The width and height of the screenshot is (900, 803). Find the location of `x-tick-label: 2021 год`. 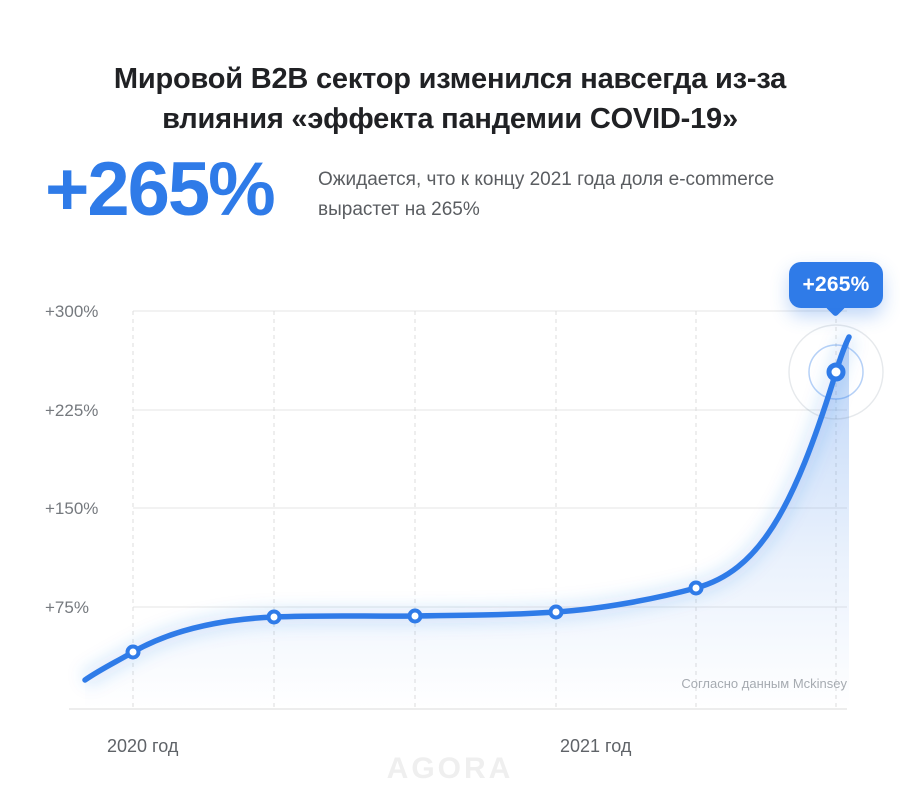

x-tick-label: 2021 год is located at coordinates (596, 746).